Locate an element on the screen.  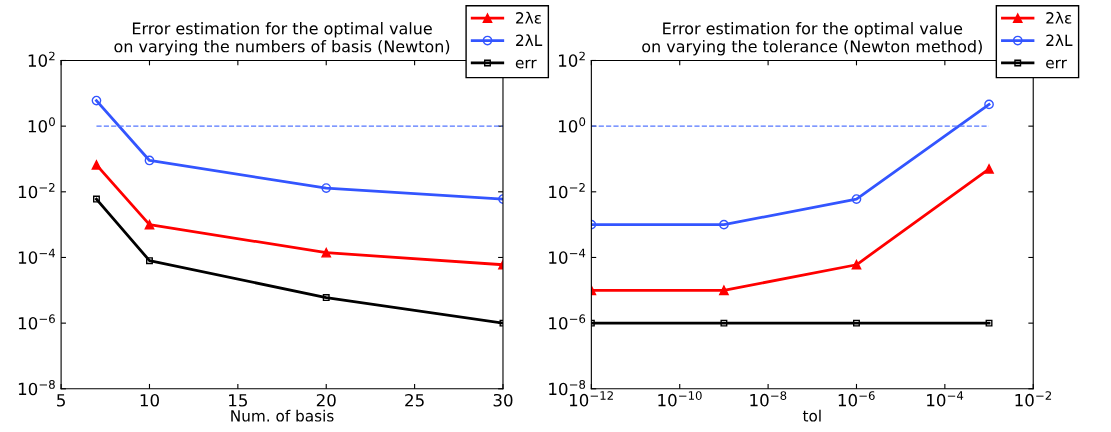
x-tick-label: 20 is located at coordinates (326, 400).